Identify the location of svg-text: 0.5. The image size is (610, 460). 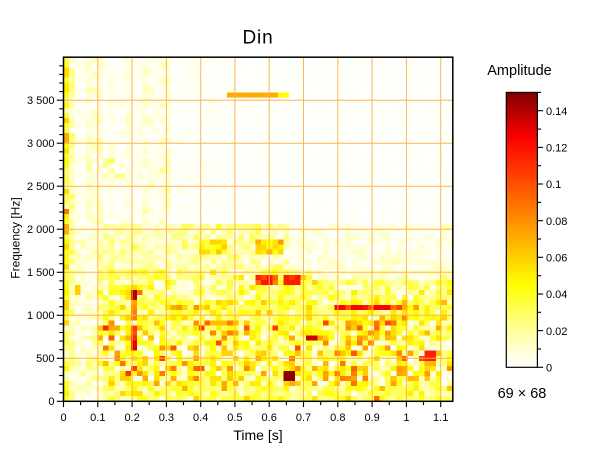
(234, 418).